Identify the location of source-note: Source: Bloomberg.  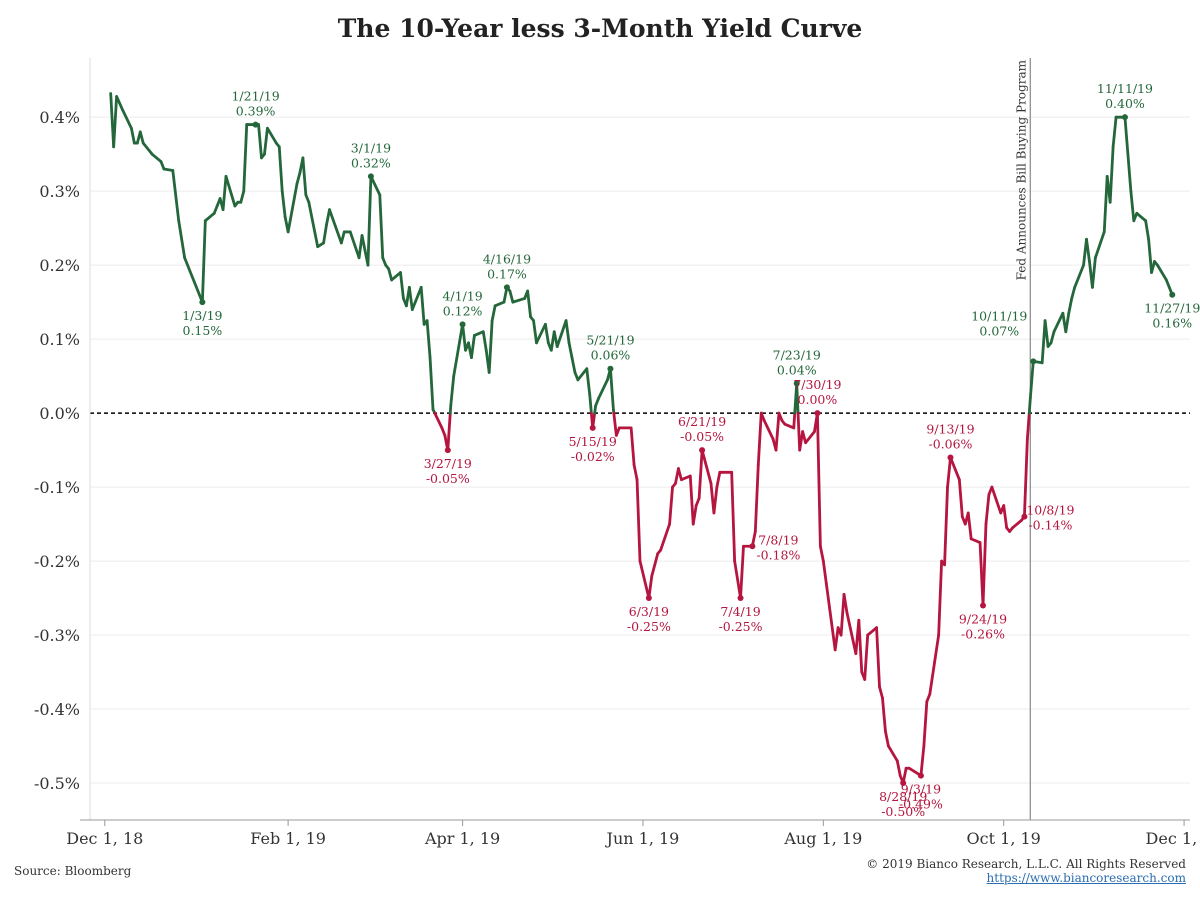
(73, 871).